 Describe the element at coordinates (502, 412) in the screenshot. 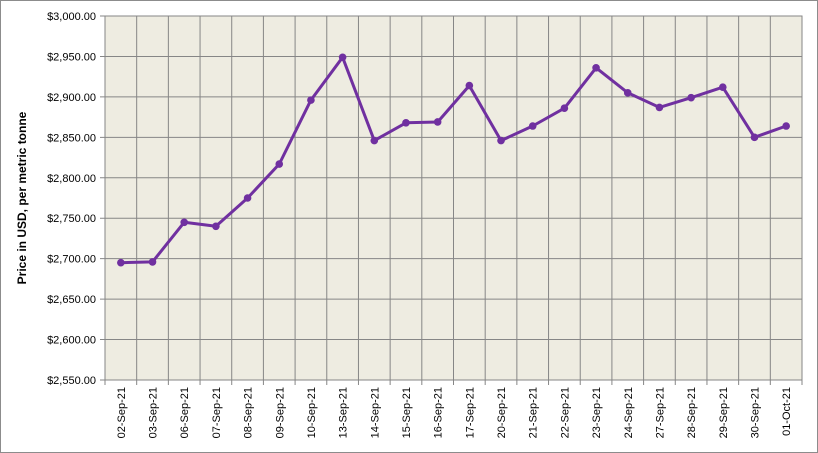

I see `x-tick-label: 20-Sep-21` at that location.